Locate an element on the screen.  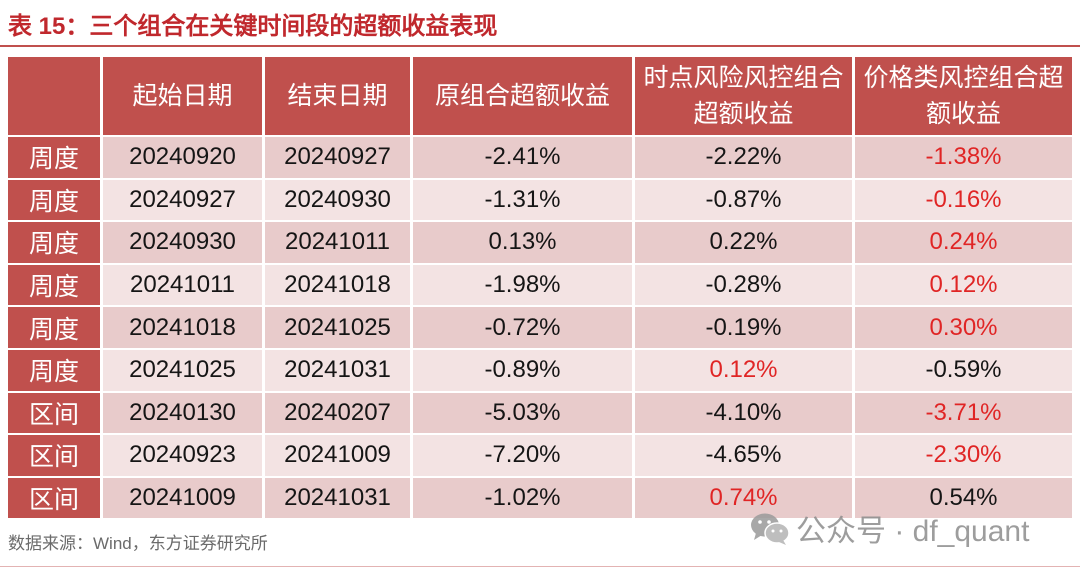
cell-original-excess: -0.72% is located at coordinates (522, 327).